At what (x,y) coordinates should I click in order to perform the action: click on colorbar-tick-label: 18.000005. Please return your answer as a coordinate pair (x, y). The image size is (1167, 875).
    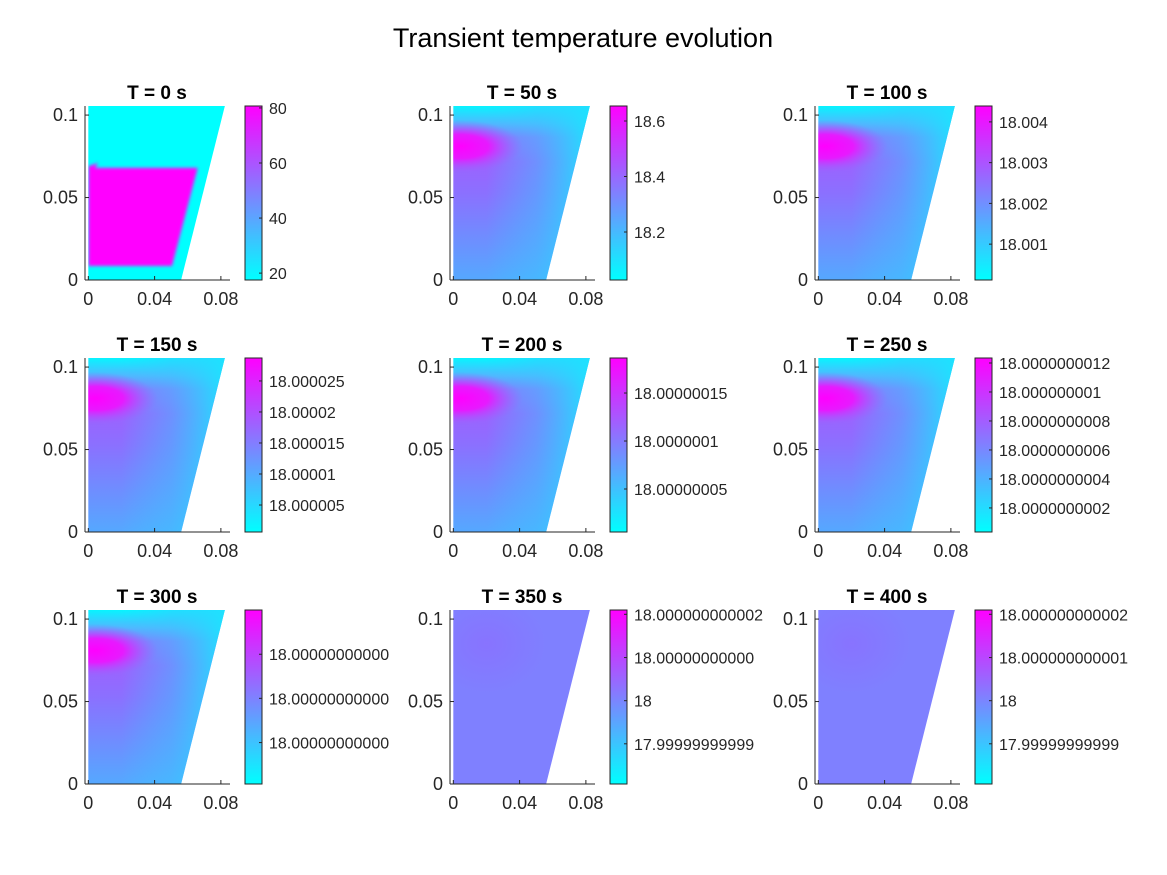
    Looking at the image, I should click on (307, 506).